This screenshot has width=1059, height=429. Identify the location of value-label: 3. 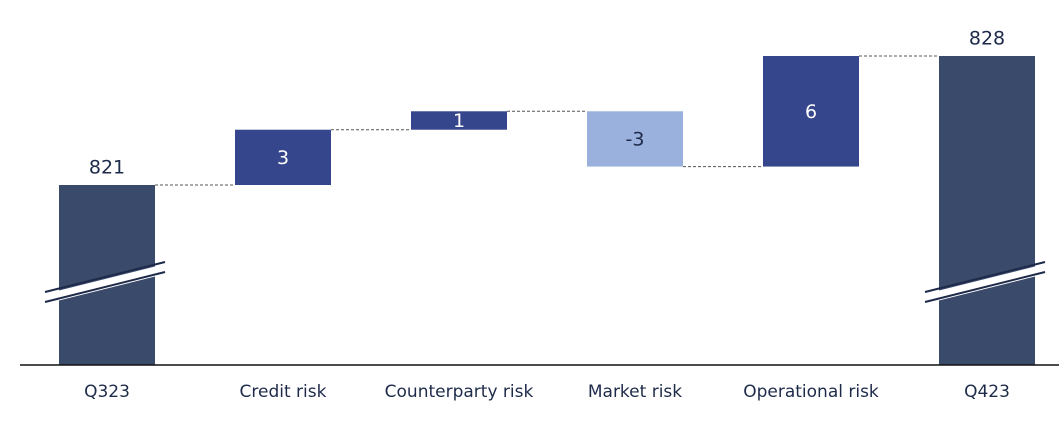
(283, 158).